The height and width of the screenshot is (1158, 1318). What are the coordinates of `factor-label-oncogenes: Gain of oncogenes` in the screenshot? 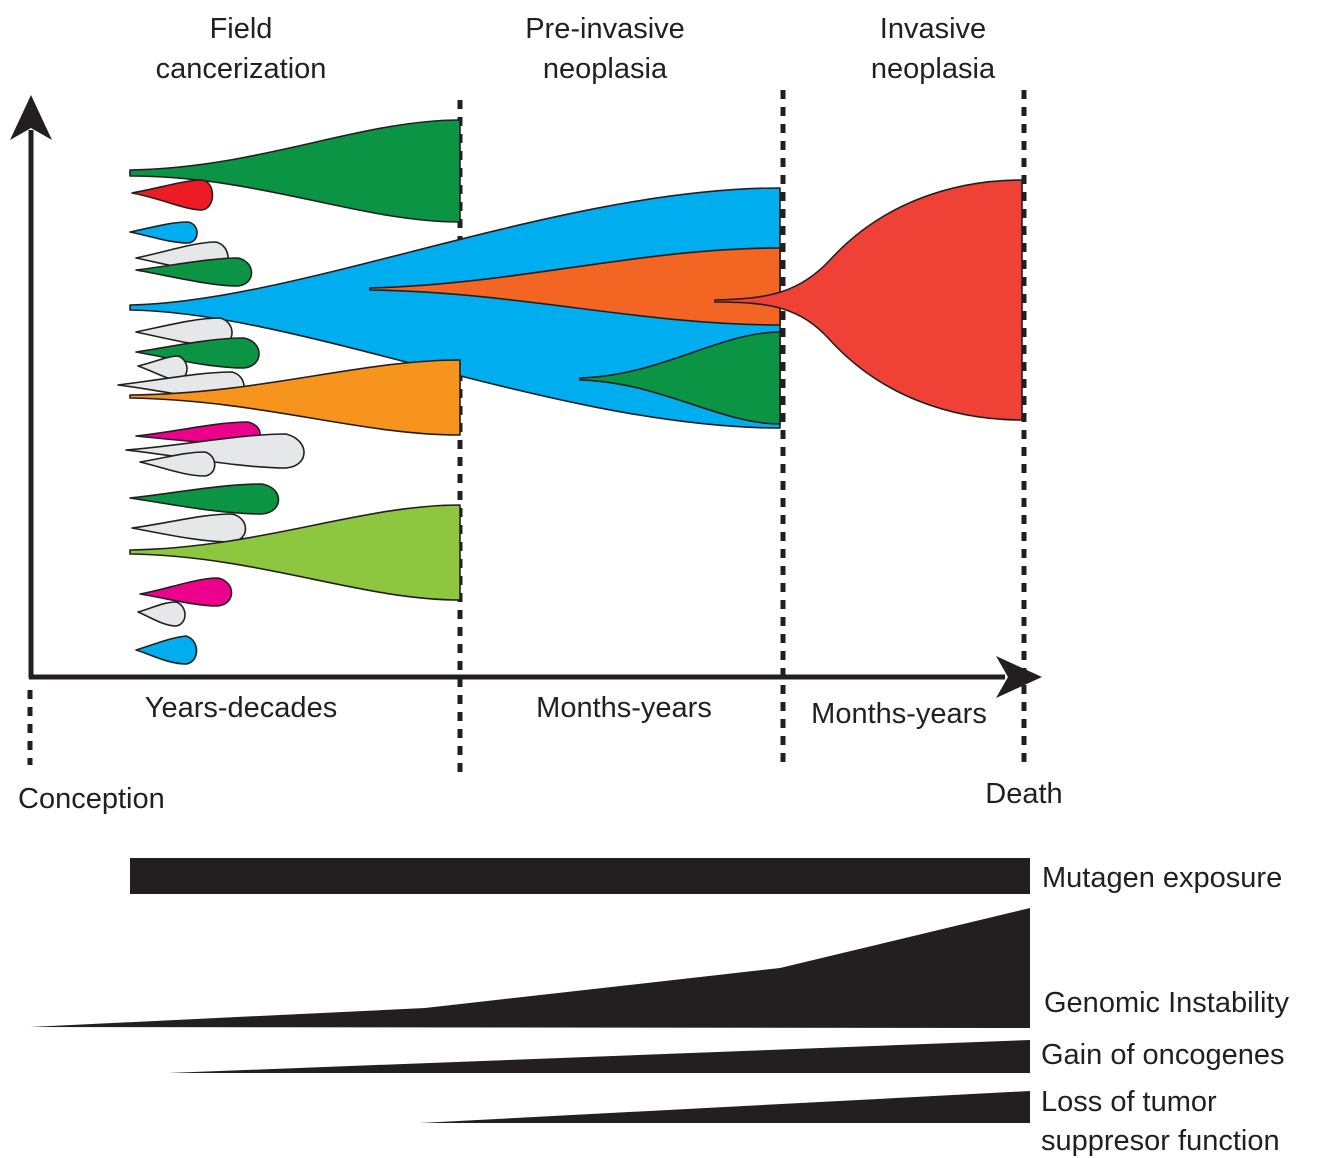 It's located at (1162, 1055).